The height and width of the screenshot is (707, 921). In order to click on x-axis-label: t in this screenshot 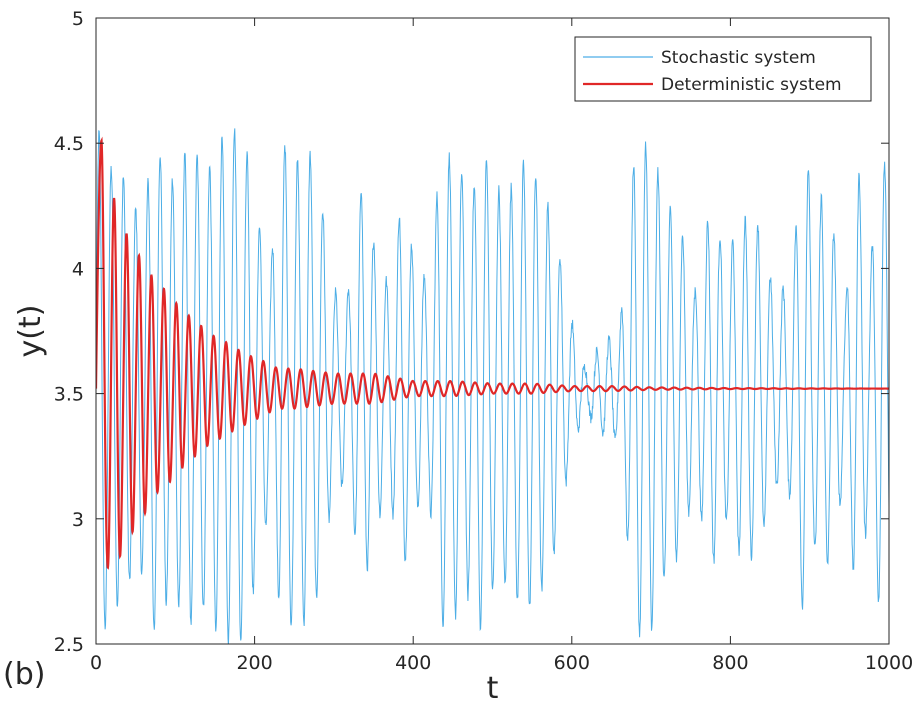, I will do `click(493, 688)`.